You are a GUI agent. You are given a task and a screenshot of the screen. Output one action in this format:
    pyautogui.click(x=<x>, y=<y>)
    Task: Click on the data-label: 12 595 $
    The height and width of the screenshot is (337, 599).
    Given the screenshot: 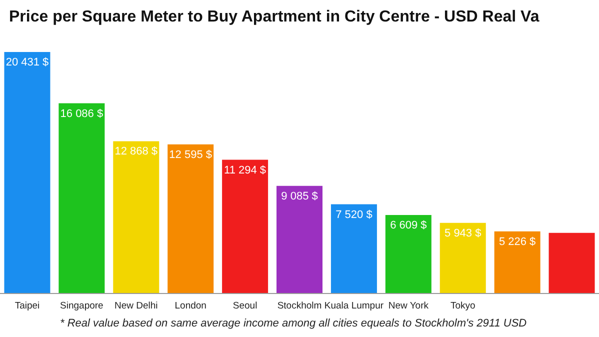 What is the action you would take?
    pyautogui.click(x=190, y=154)
    